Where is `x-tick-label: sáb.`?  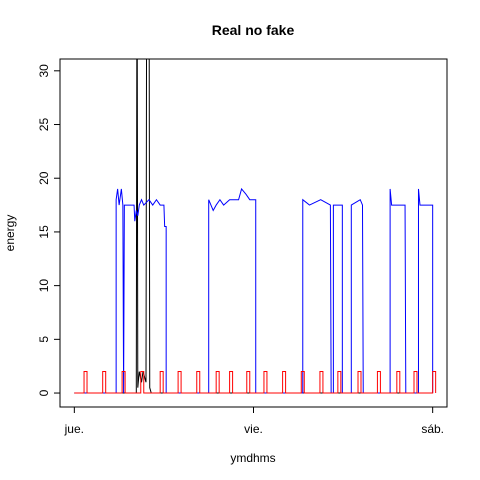
x-tick-label: sáb. is located at coordinates (432, 429).